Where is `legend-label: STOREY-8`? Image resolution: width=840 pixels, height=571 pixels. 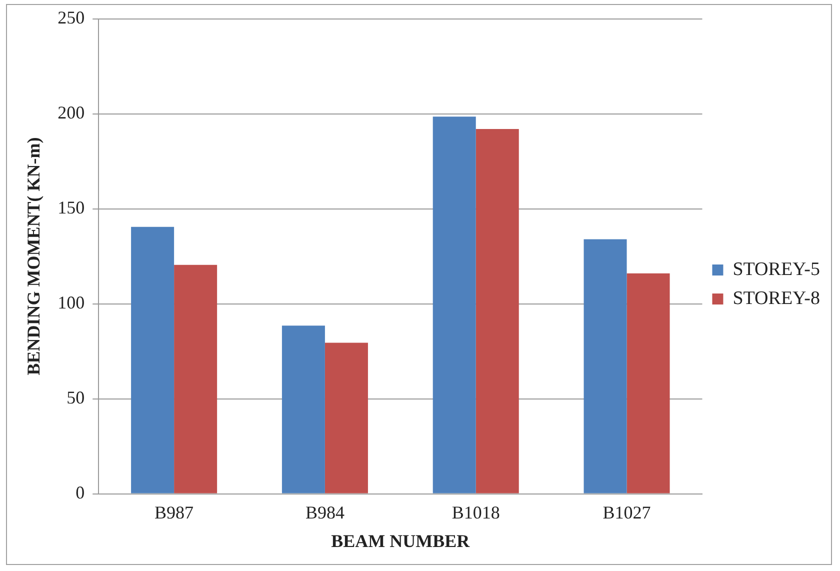
legend-label: STOREY-8 is located at coordinates (776, 298).